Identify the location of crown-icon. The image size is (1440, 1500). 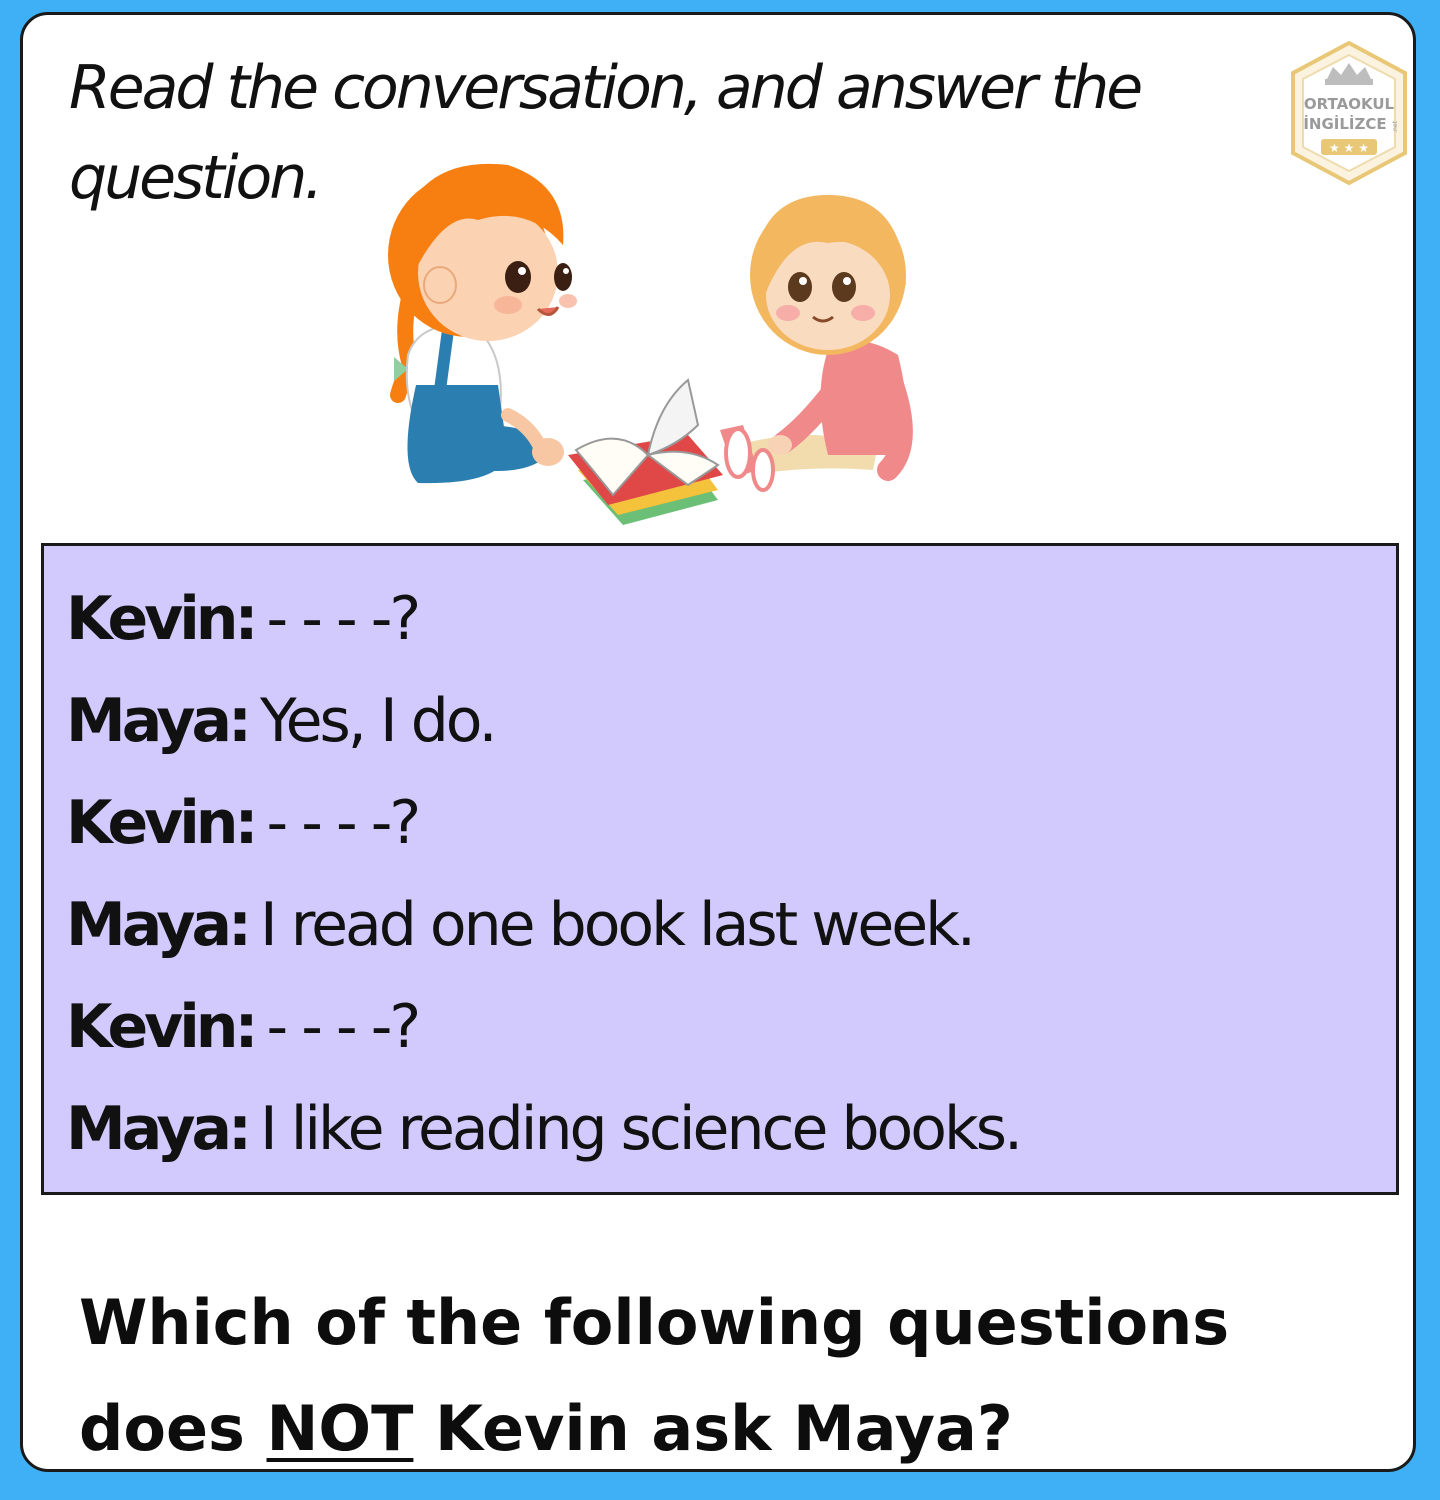
(1349, 71).